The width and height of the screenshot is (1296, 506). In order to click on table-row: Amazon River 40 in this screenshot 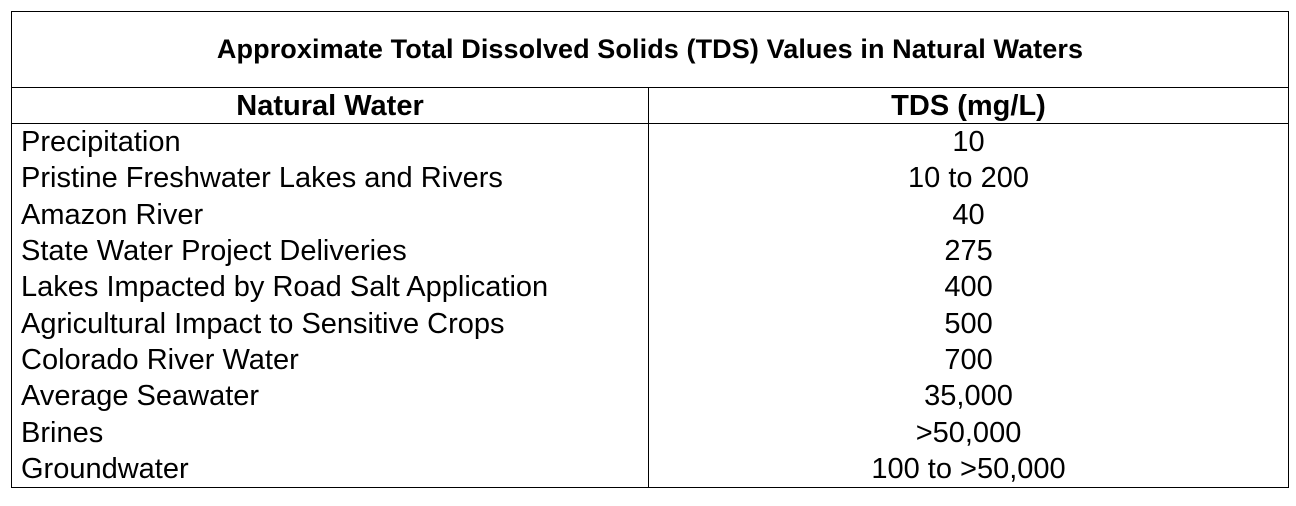, I will do `click(650, 214)`.